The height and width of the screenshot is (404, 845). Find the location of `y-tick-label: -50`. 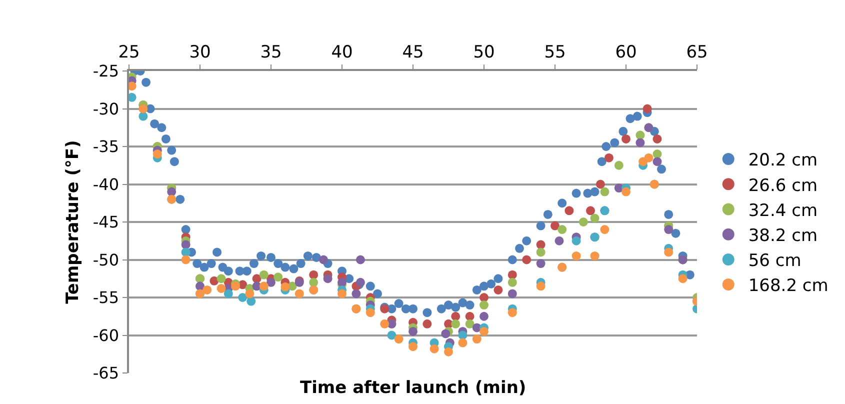

y-tick-label: -50 is located at coordinates (106, 260).